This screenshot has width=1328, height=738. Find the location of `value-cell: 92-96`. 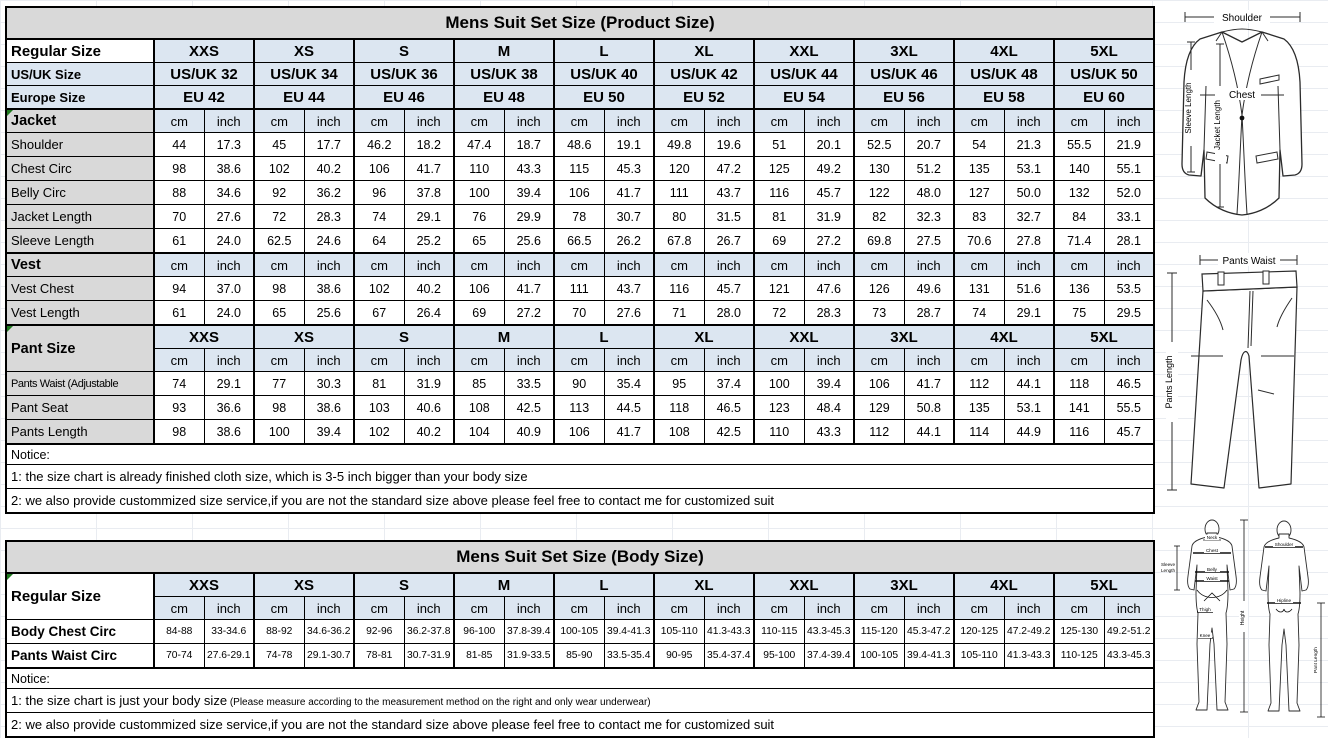

value-cell: 92-96 is located at coordinates (379, 631).